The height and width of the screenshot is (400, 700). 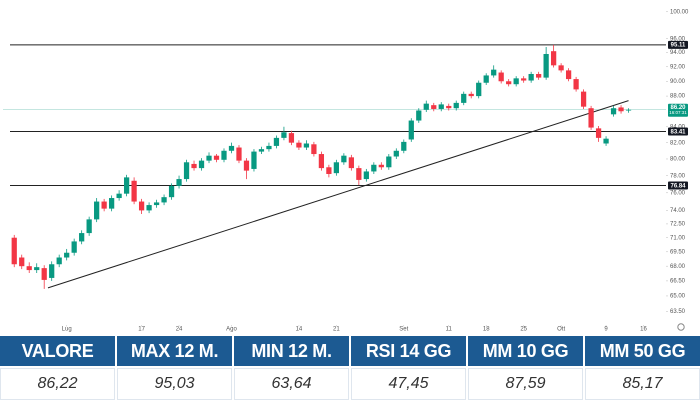 I want to click on table-header: MAX 12 M., so click(x=174, y=351).